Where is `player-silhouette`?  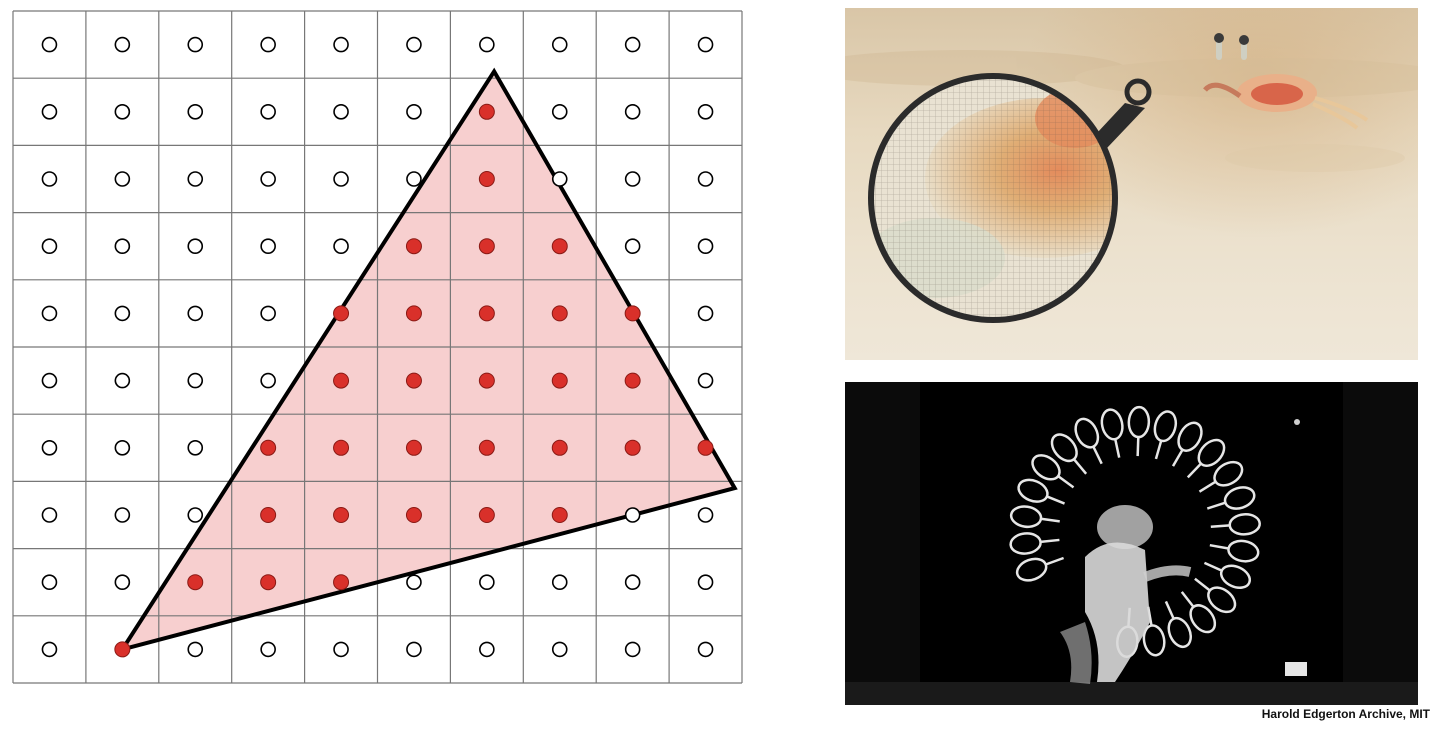 player-silhouette is located at coordinates (1126, 594).